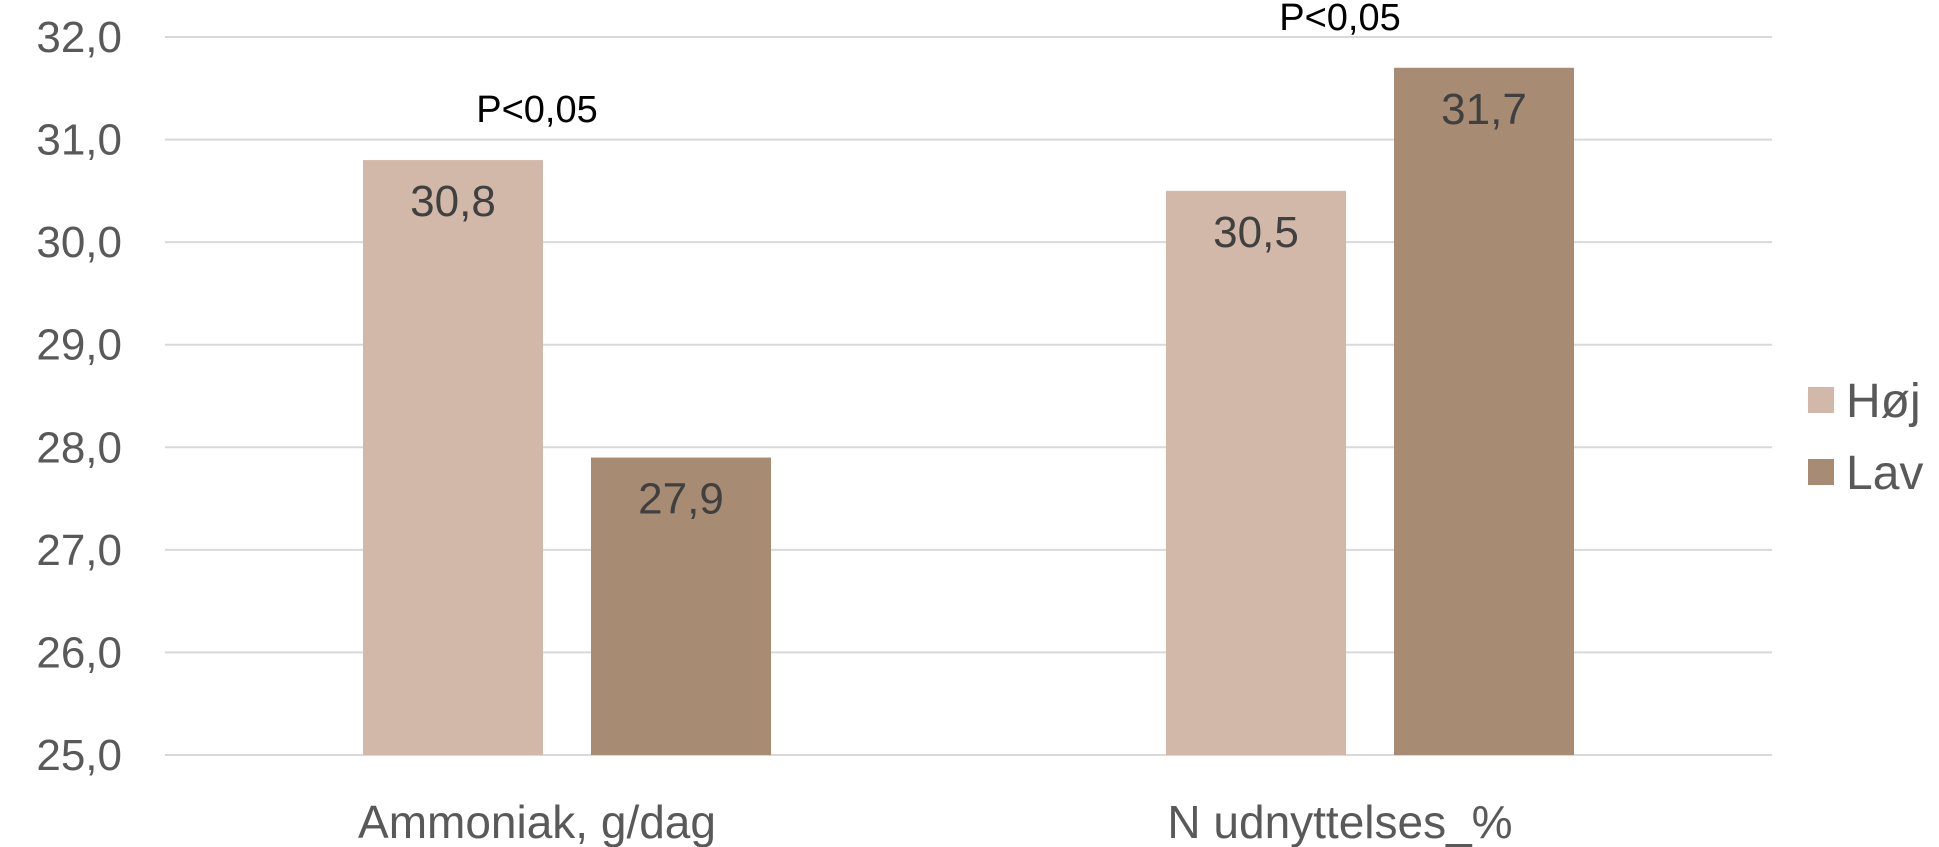 The width and height of the screenshot is (1939, 847). What do you see at coordinates (935, 821) in the screenshot?
I see `x-axis-category-labels: Ammoniak, g/dag N udnyttelses_%` at bounding box center [935, 821].